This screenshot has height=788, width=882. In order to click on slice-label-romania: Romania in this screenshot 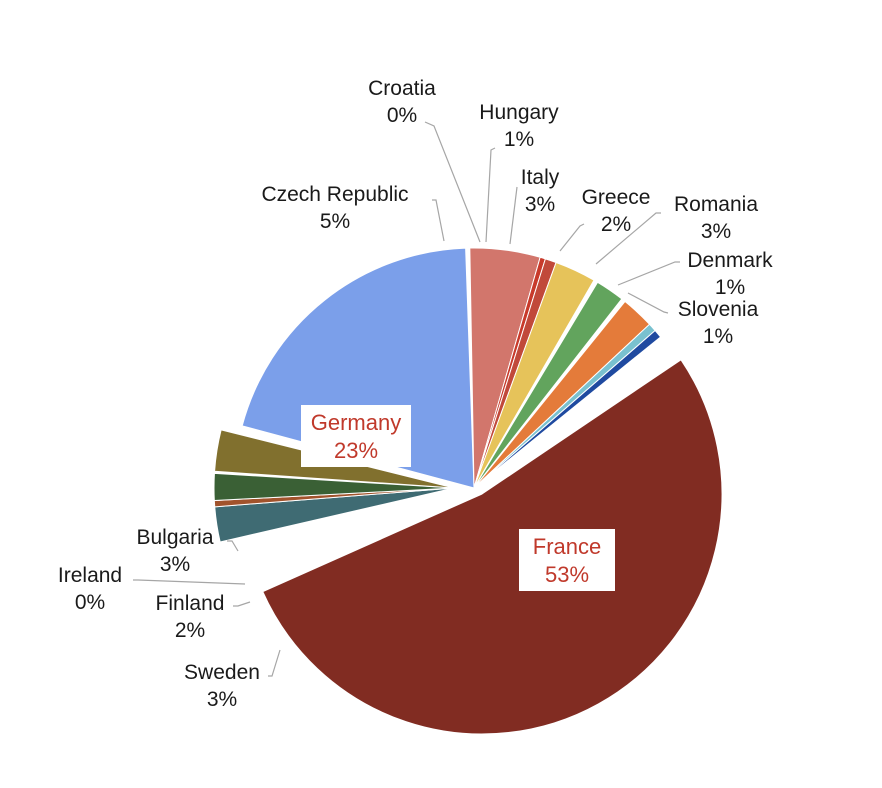, I will do `click(716, 204)`.